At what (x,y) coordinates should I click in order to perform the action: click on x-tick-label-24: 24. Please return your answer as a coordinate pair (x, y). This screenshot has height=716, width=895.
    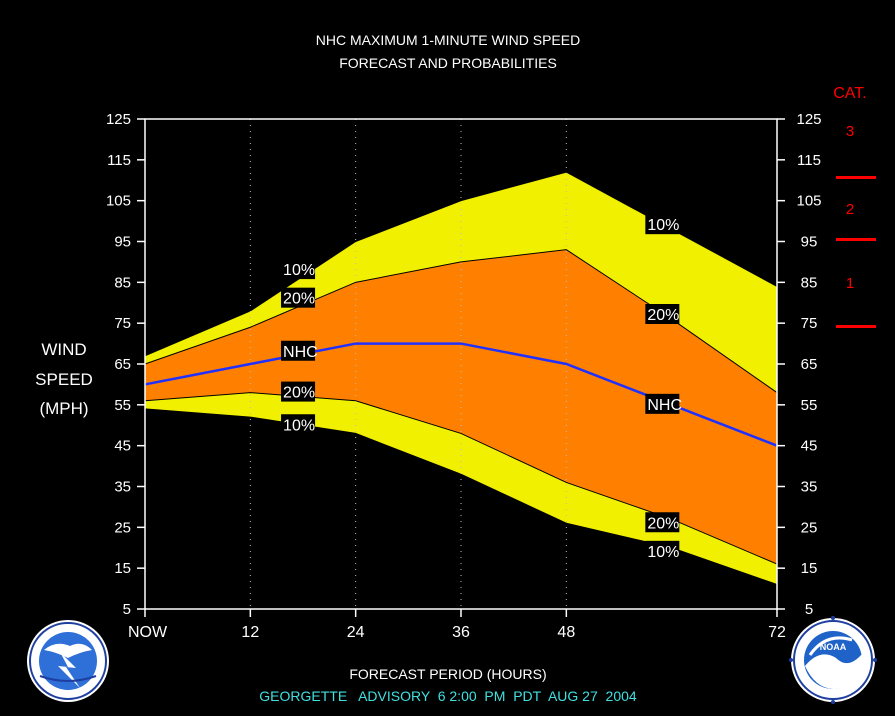
    Looking at the image, I should click on (356, 632).